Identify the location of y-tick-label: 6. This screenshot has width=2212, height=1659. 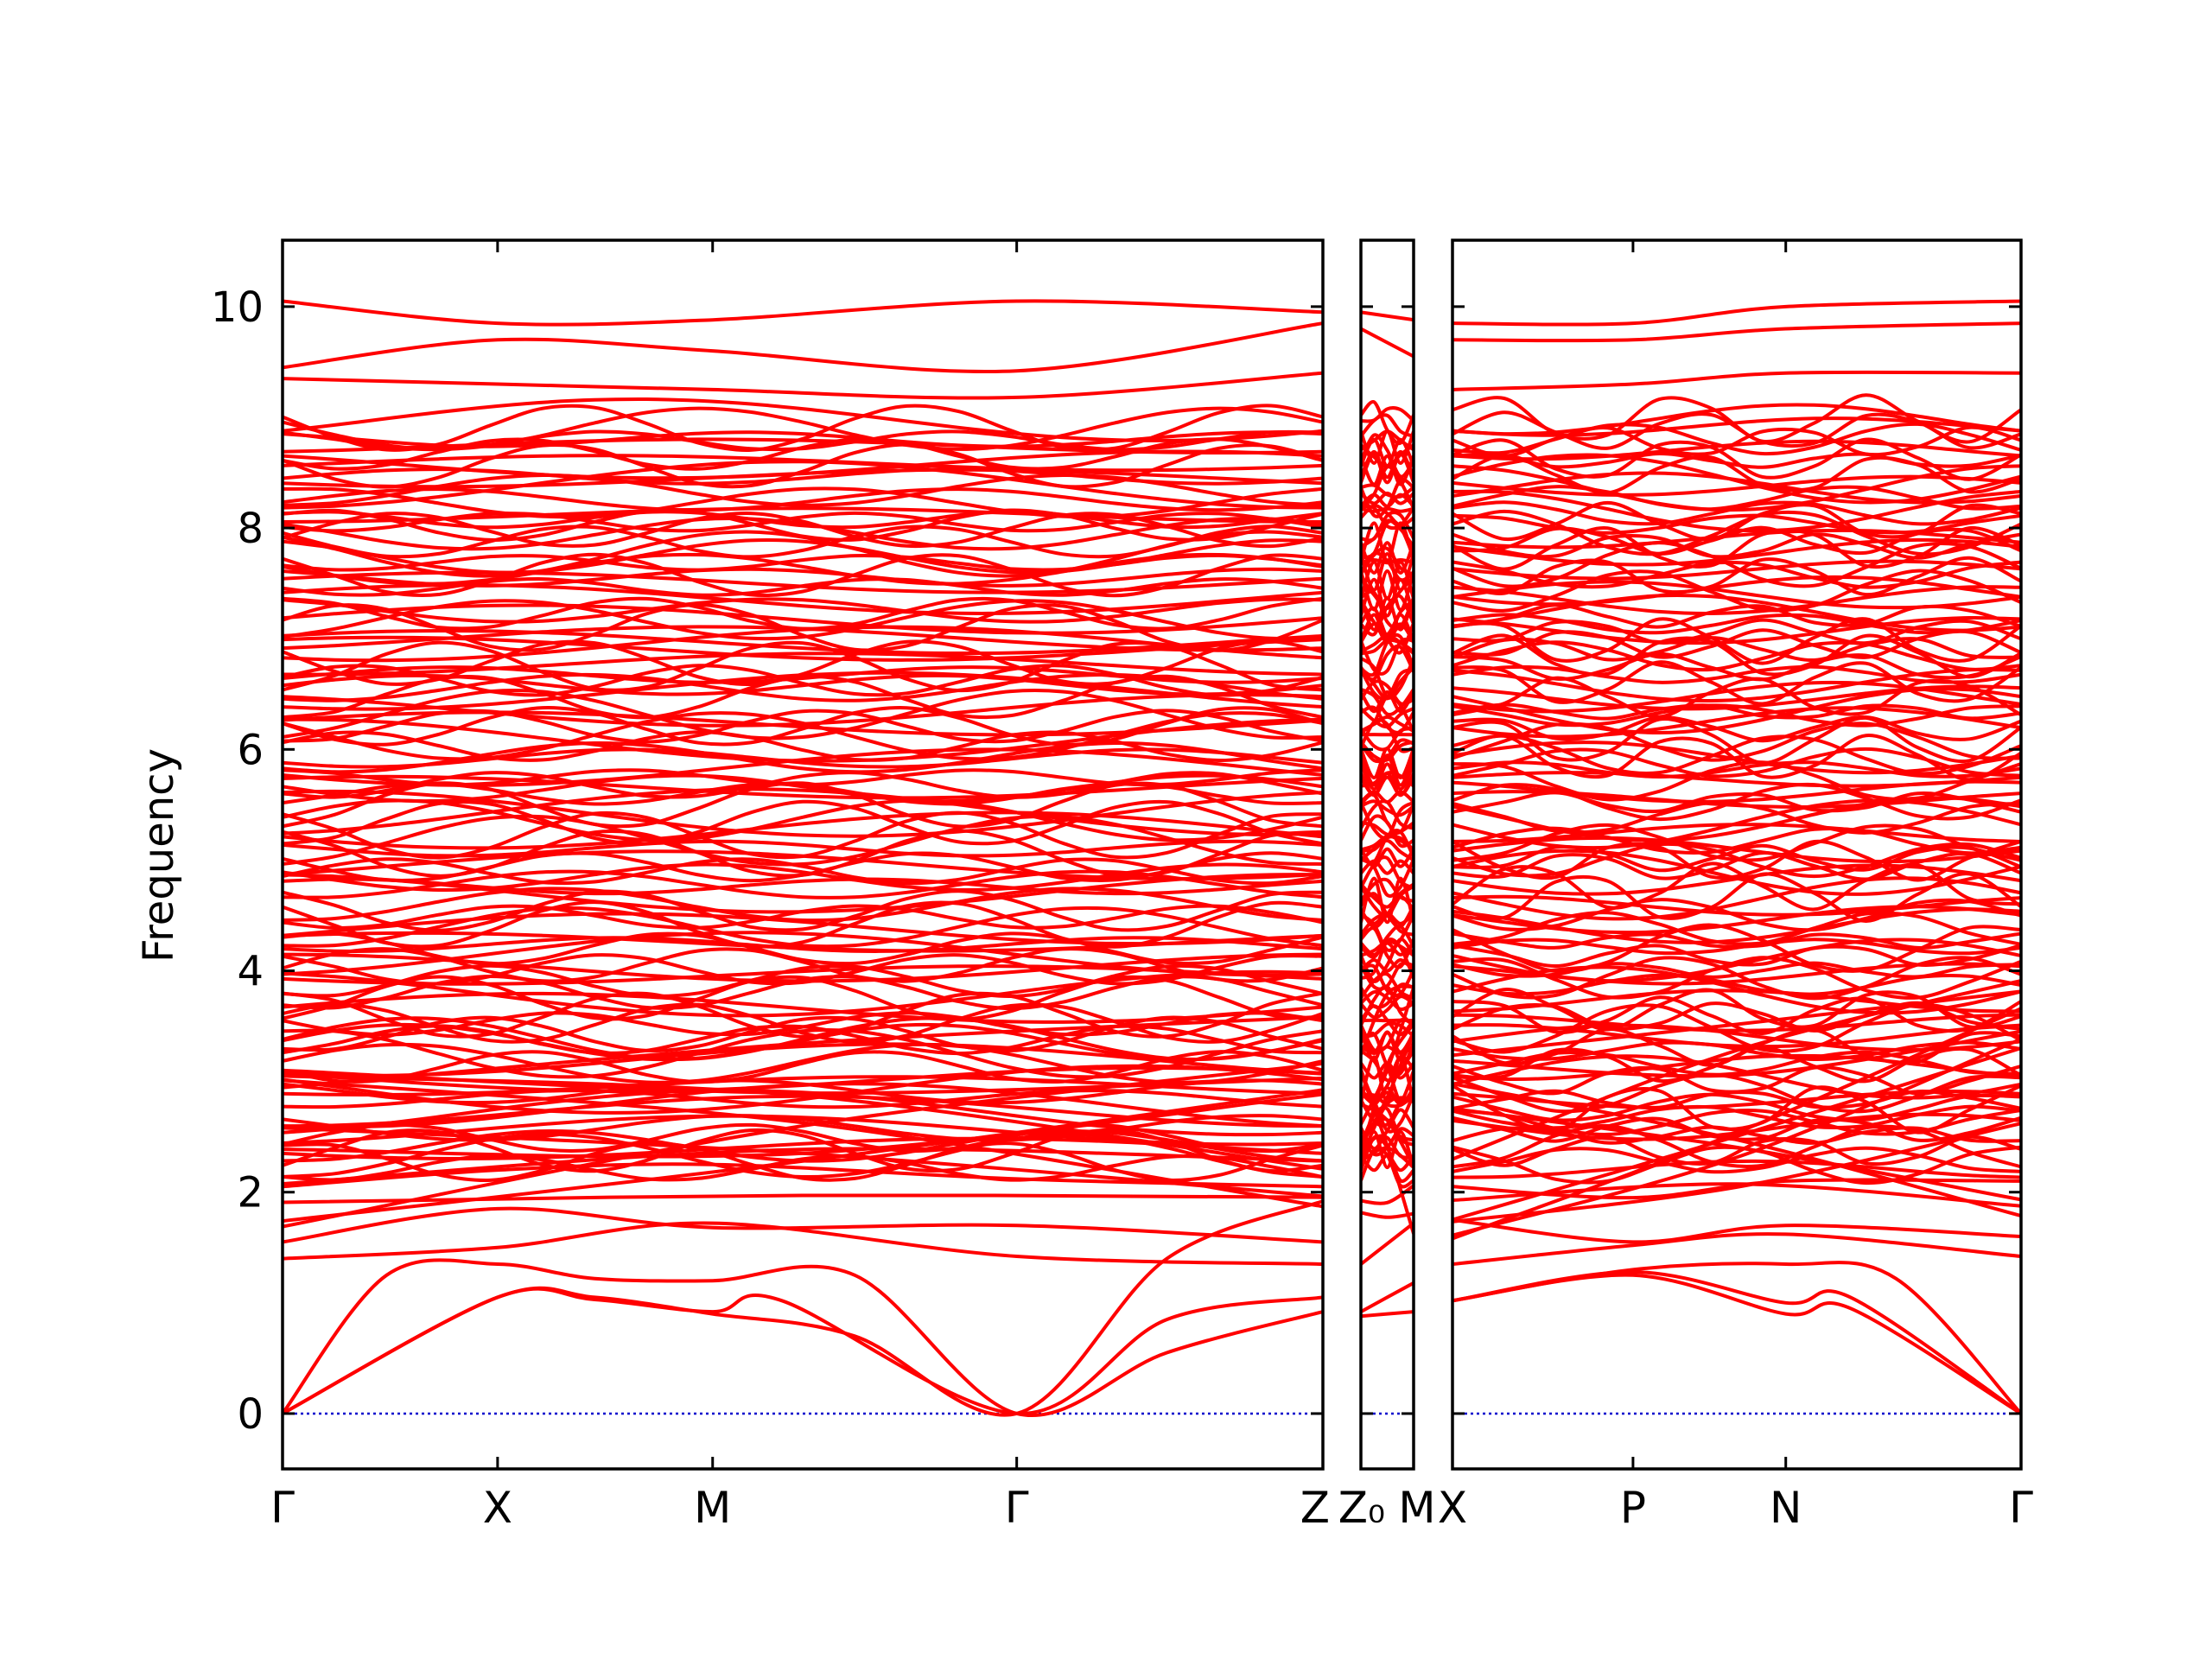
(250, 750).